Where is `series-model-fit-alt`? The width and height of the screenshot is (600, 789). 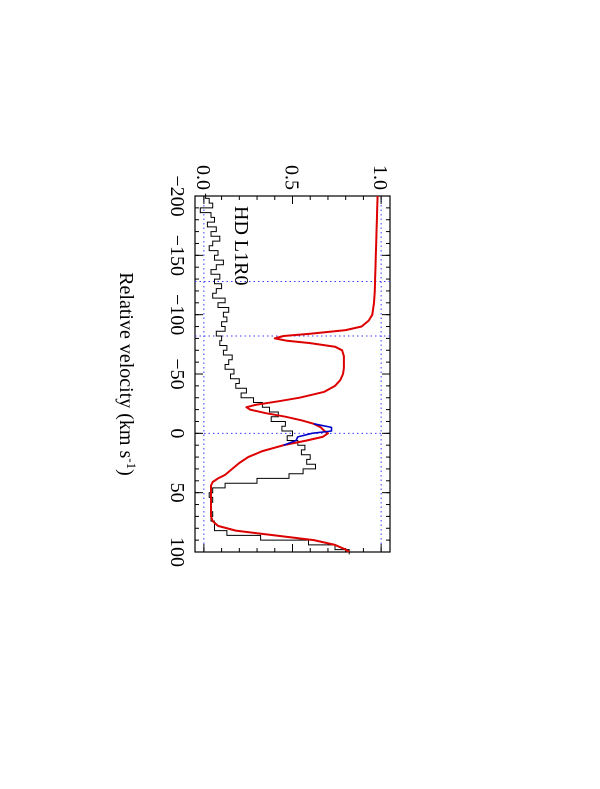
series-model-fit-alt is located at coordinates (308, 434).